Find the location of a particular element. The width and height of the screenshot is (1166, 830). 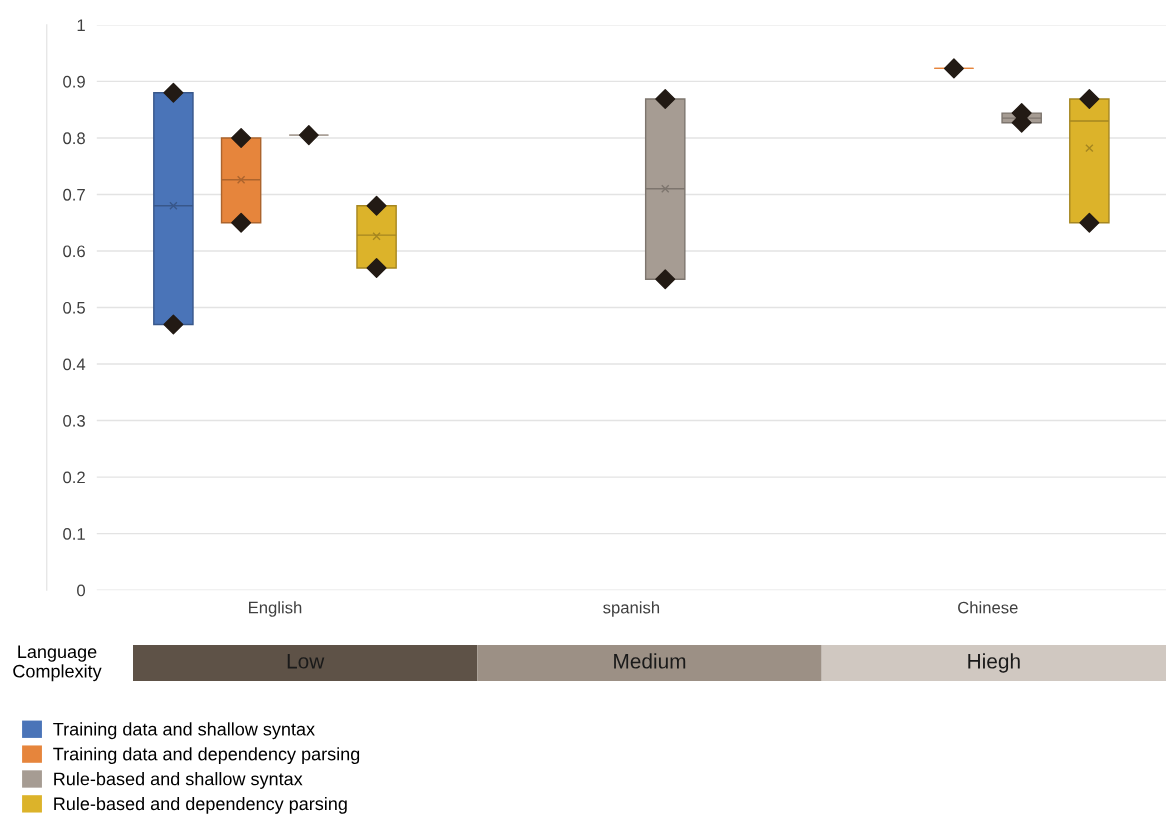

y-tick-label: 0.4 is located at coordinates (74, 364).